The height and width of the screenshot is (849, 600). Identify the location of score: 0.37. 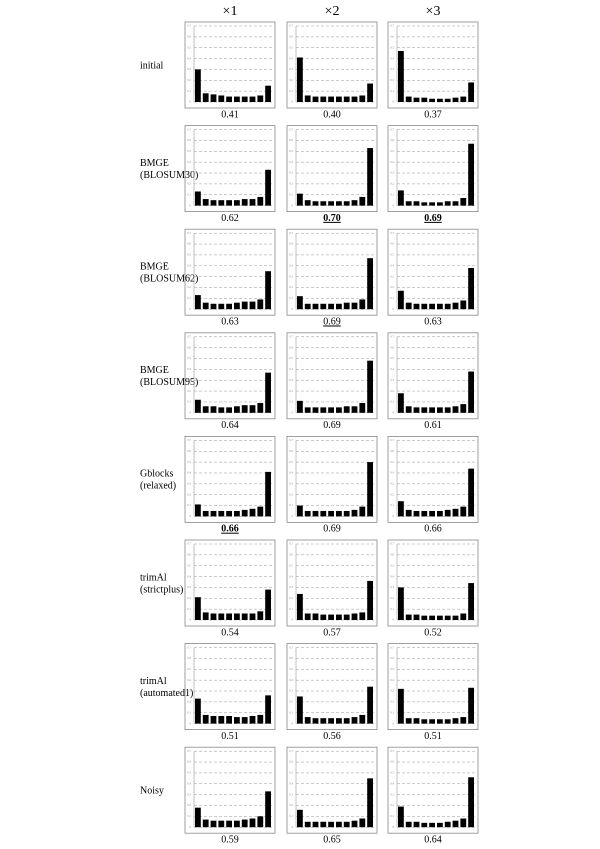
(433, 114).